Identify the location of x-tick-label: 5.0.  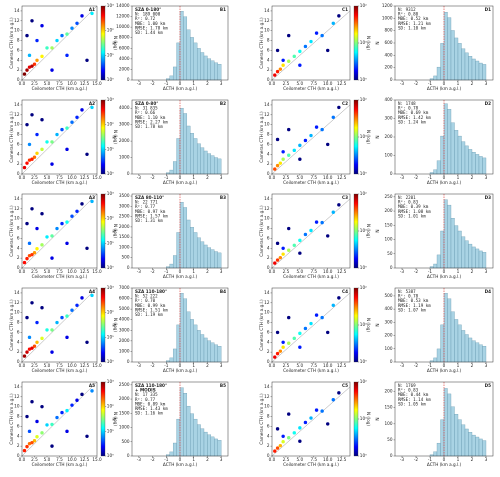
(300, 365).